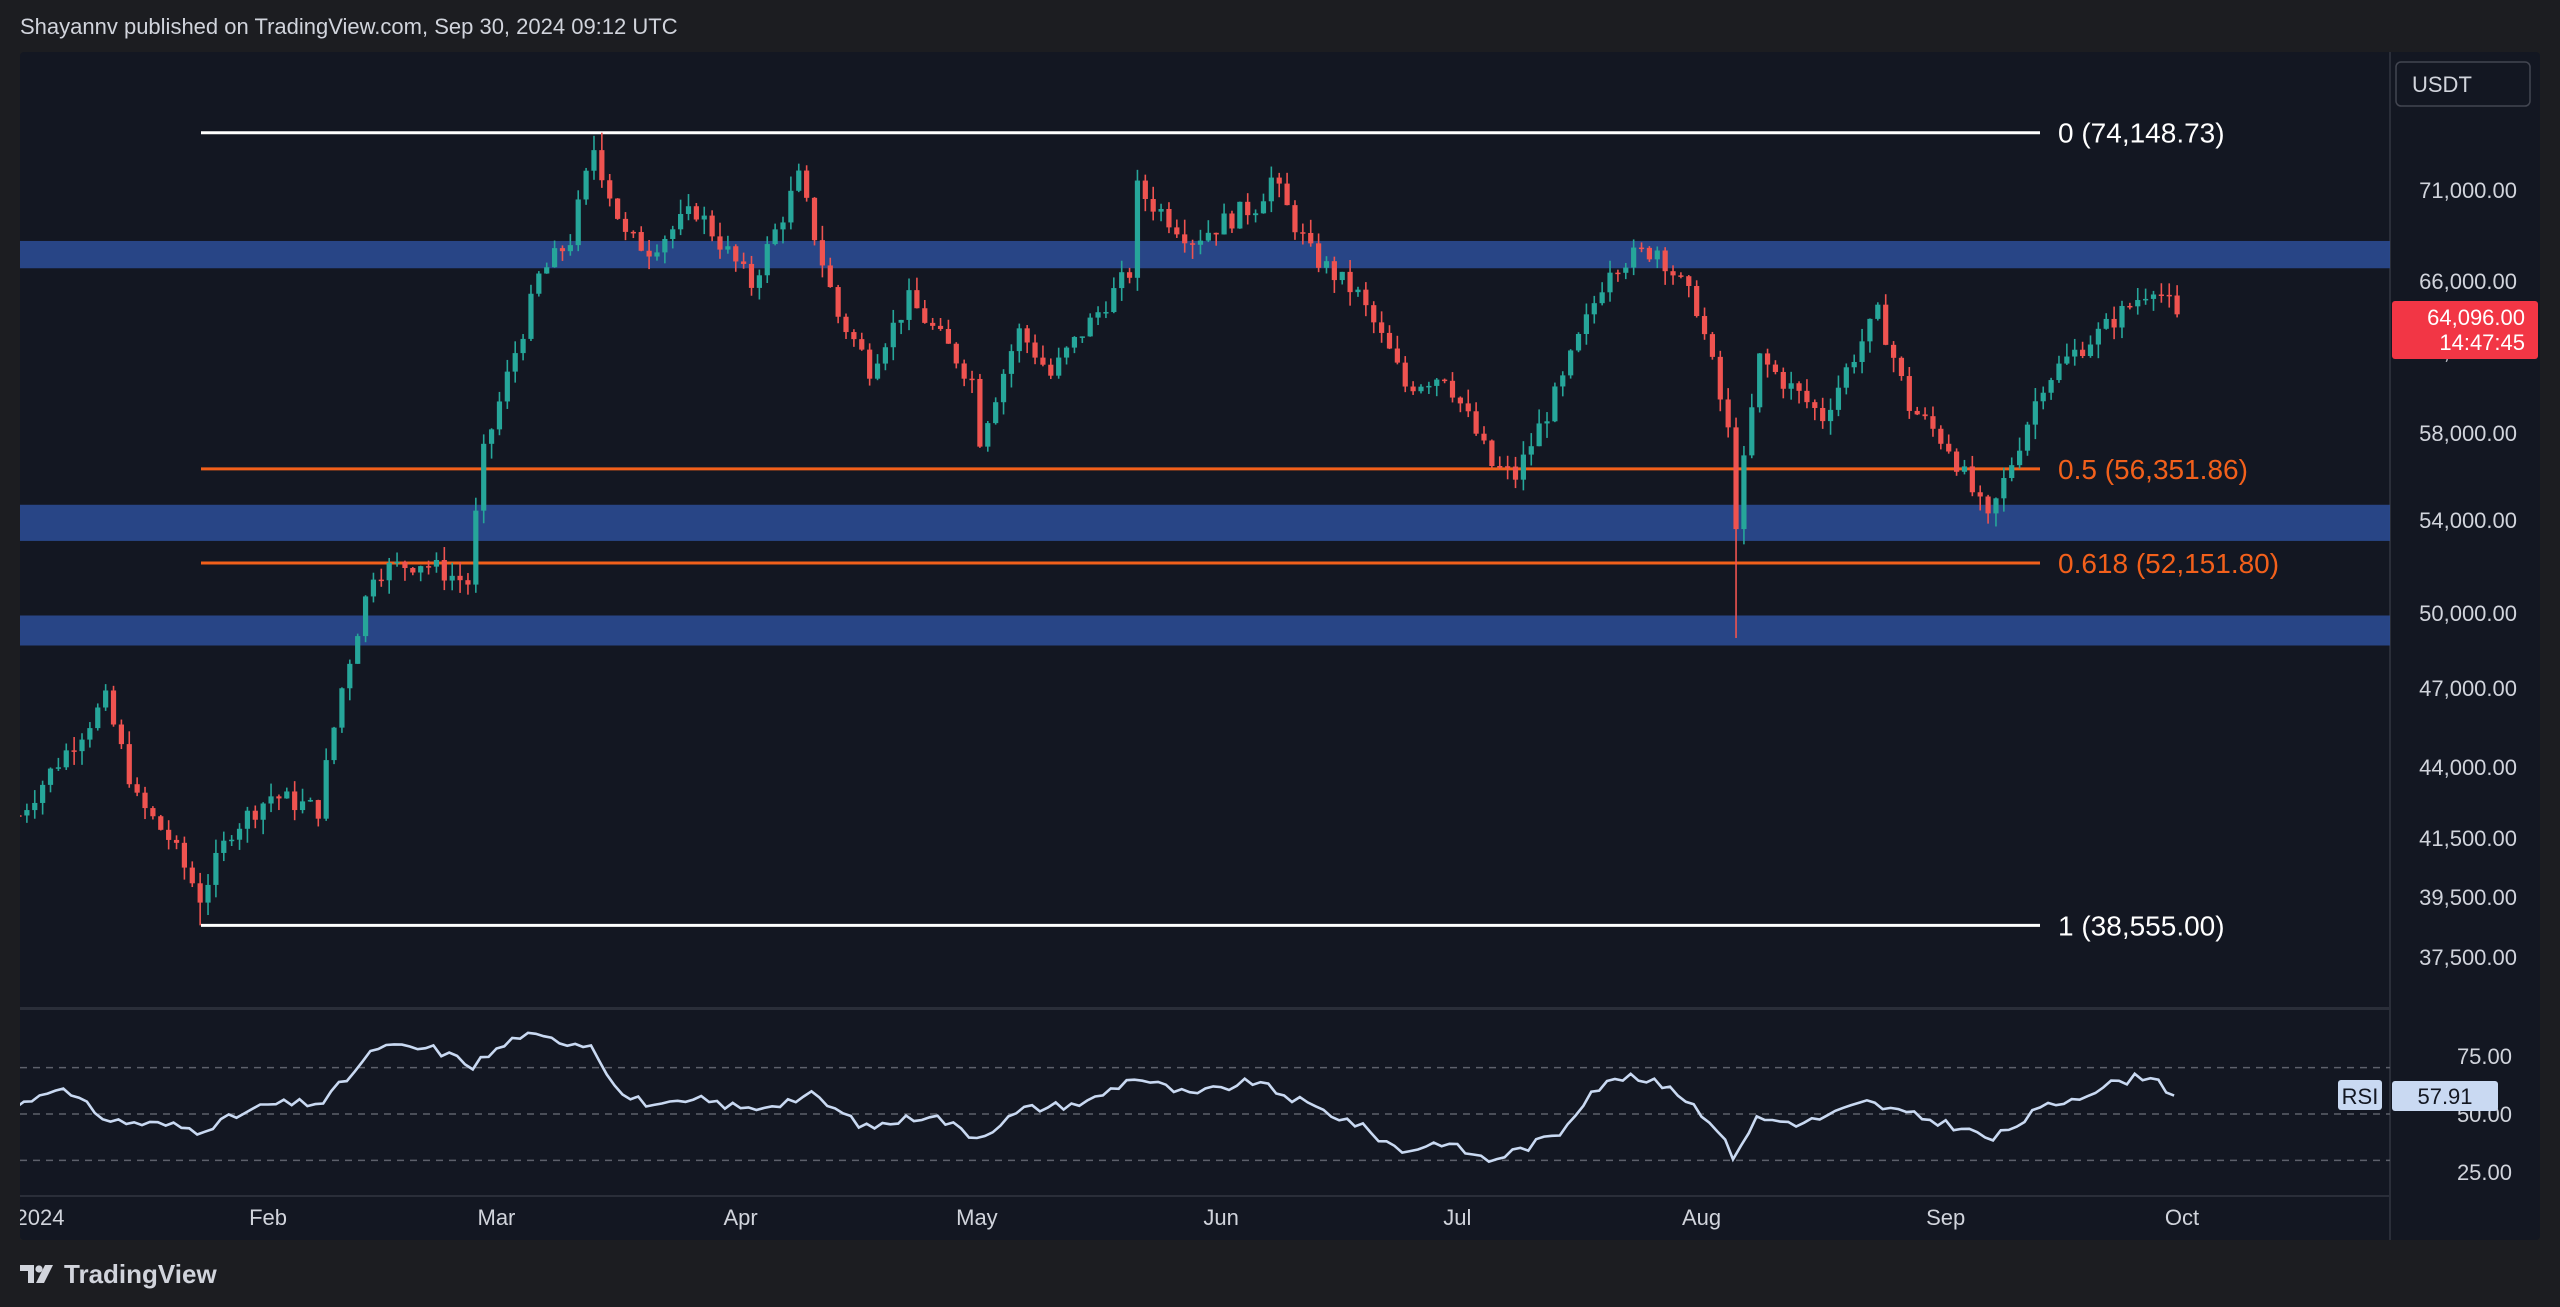  What do you see at coordinates (36, 1274) in the screenshot?
I see `tradingview-logo-icon` at bounding box center [36, 1274].